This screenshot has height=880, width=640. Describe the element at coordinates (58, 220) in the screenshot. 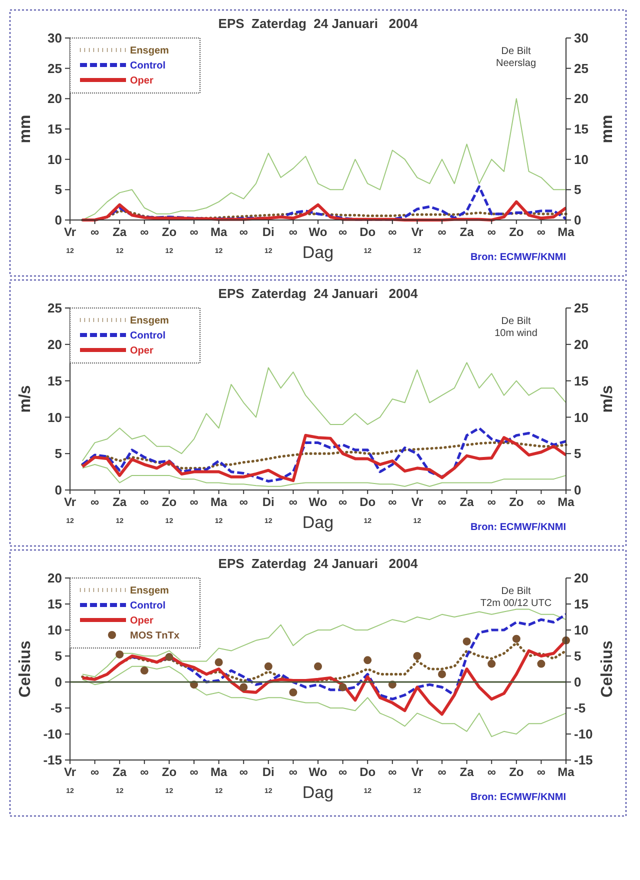

I see `y-tick-label: 0` at that location.